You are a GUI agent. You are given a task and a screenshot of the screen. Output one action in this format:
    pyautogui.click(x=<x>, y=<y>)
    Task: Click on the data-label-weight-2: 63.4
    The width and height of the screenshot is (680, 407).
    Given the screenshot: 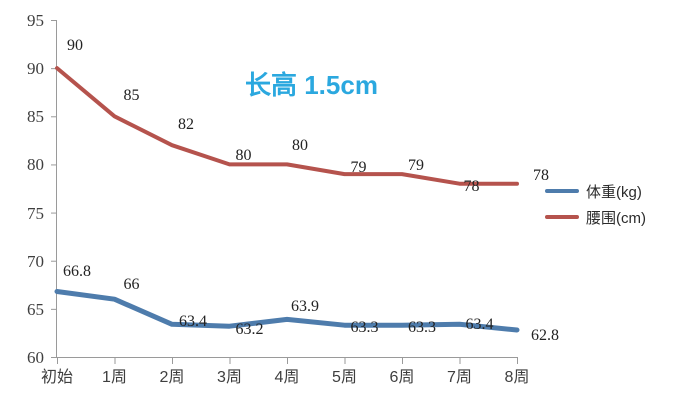 What is the action you would take?
    pyautogui.click(x=193, y=322)
    